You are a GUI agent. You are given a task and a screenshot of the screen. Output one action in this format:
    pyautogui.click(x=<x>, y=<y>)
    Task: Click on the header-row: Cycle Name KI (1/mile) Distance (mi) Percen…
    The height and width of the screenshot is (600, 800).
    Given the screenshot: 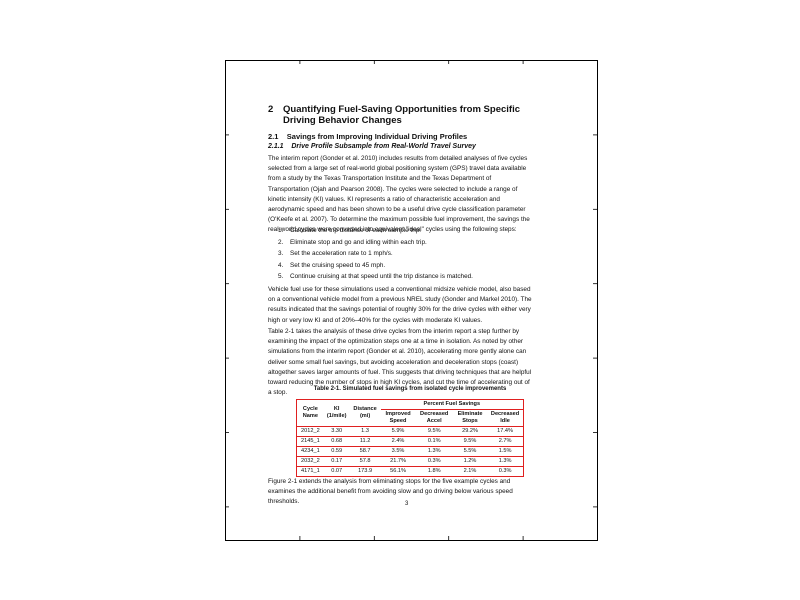 What is the action you would take?
    pyautogui.click(x=410, y=413)
    